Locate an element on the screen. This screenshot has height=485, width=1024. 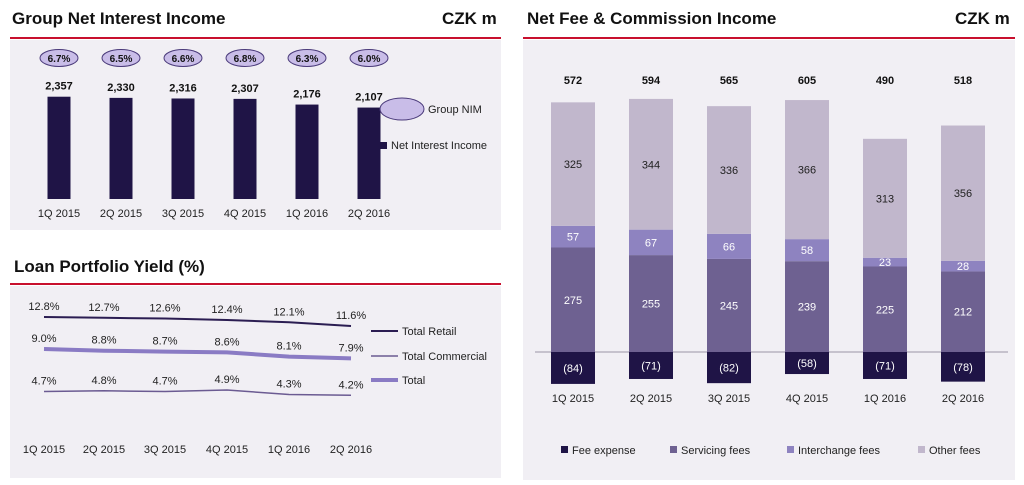
nii-x-tick-label: 3Q 2015 is located at coordinates (183, 214).